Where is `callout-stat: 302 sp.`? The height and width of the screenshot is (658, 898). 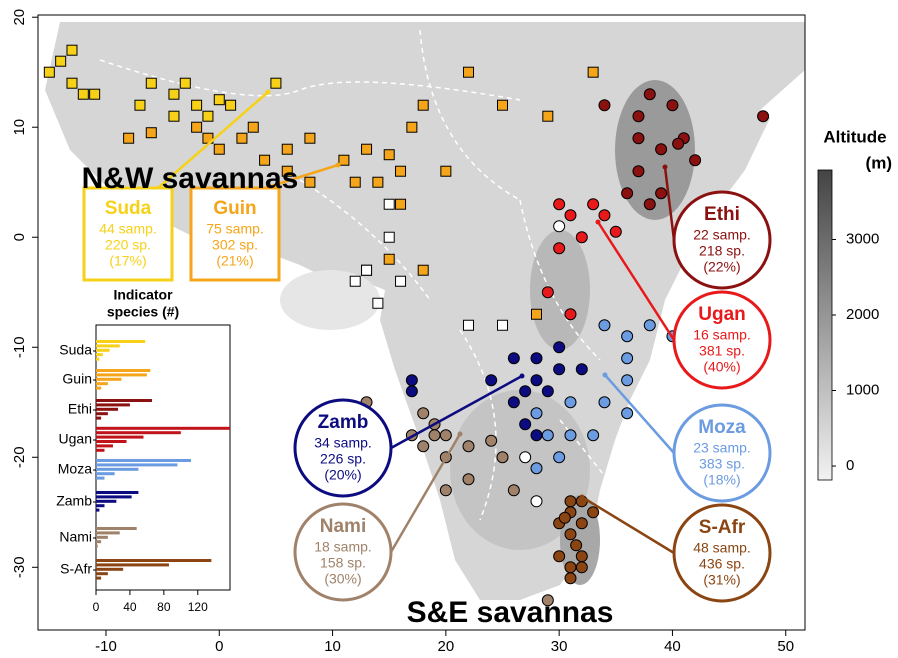
callout-stat: 302 sp. is located at coordinates (235, 245).